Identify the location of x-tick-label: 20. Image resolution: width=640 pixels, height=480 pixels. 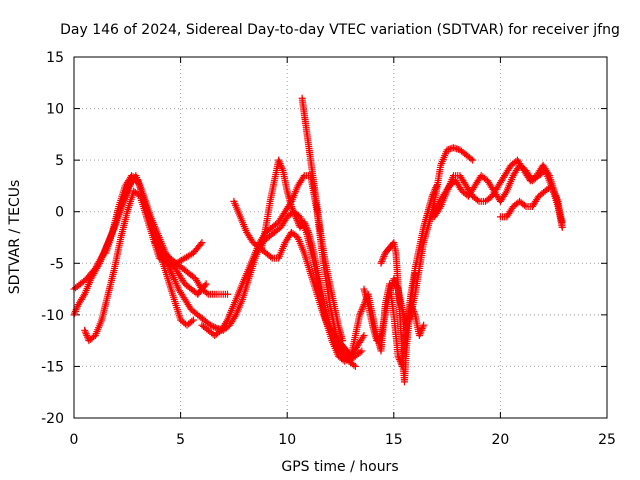
(500, 440).